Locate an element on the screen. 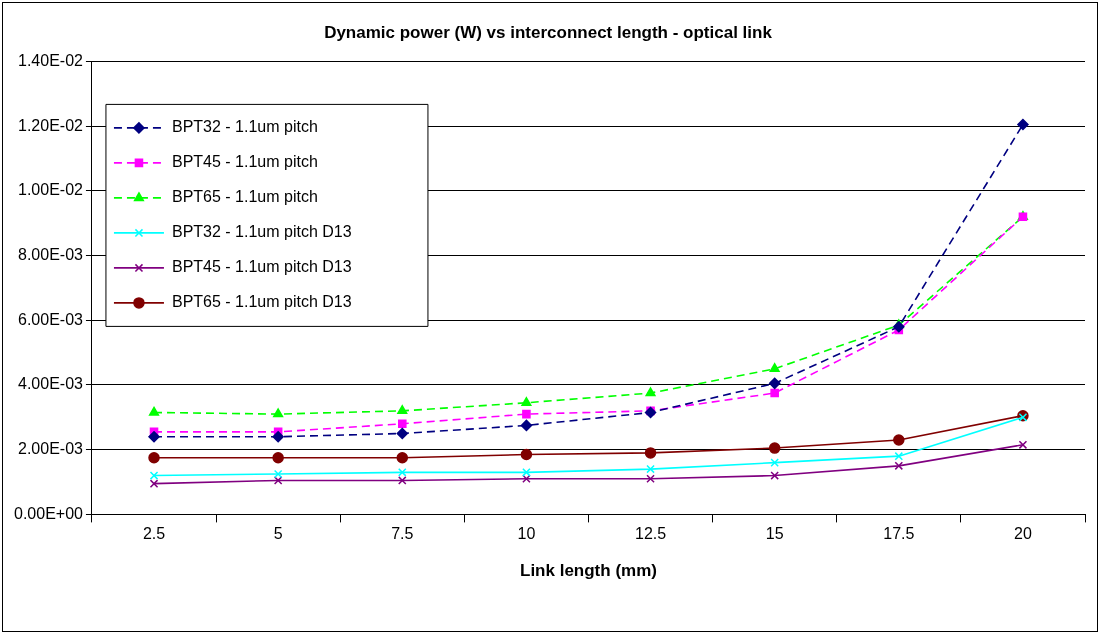 This screenshot has height=637, width=1104. y-tick-label: 6.00E-03 is located at coordinates (51, 319).